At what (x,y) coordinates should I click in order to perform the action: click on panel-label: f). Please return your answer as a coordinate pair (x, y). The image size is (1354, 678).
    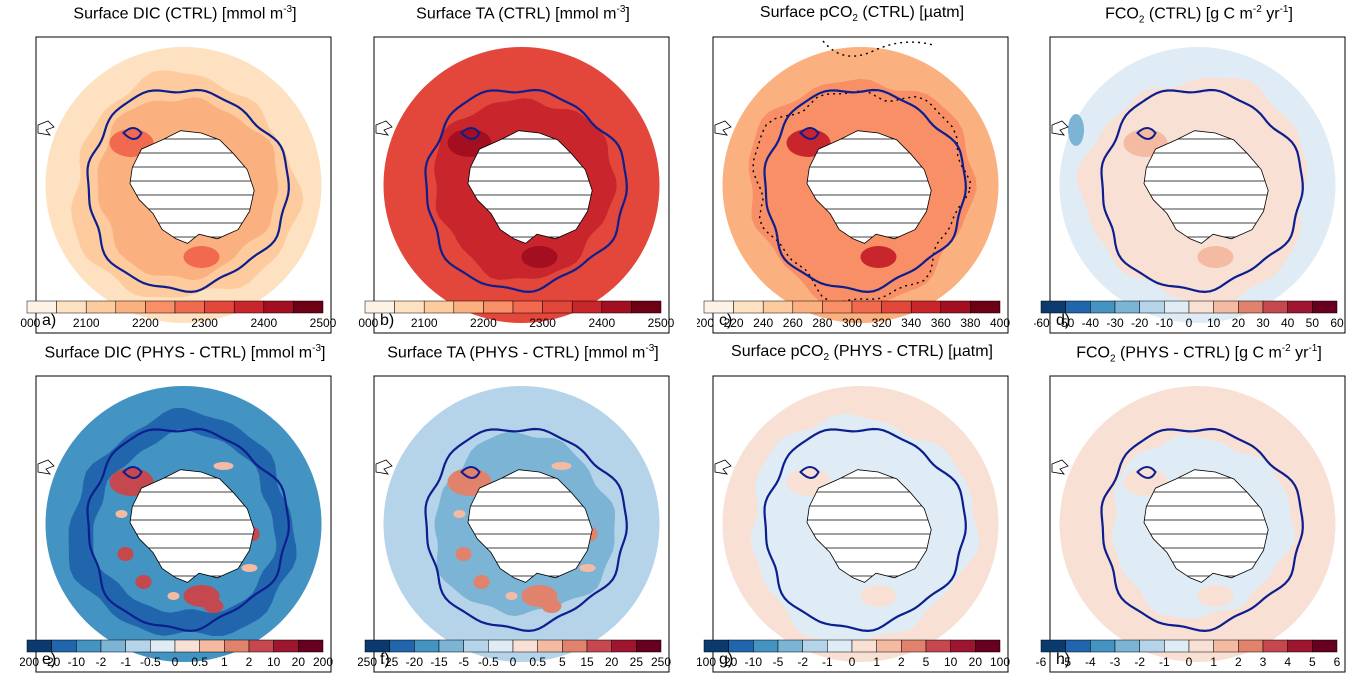
    Looking at the image, I should click on (385, 659).